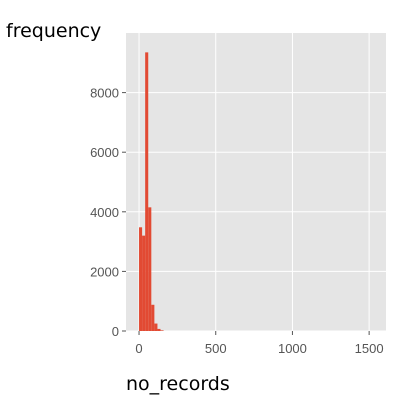  Describe the element at coordinates (216, 348) in the screenshot. I see `x-tick-label: 500` at that location.